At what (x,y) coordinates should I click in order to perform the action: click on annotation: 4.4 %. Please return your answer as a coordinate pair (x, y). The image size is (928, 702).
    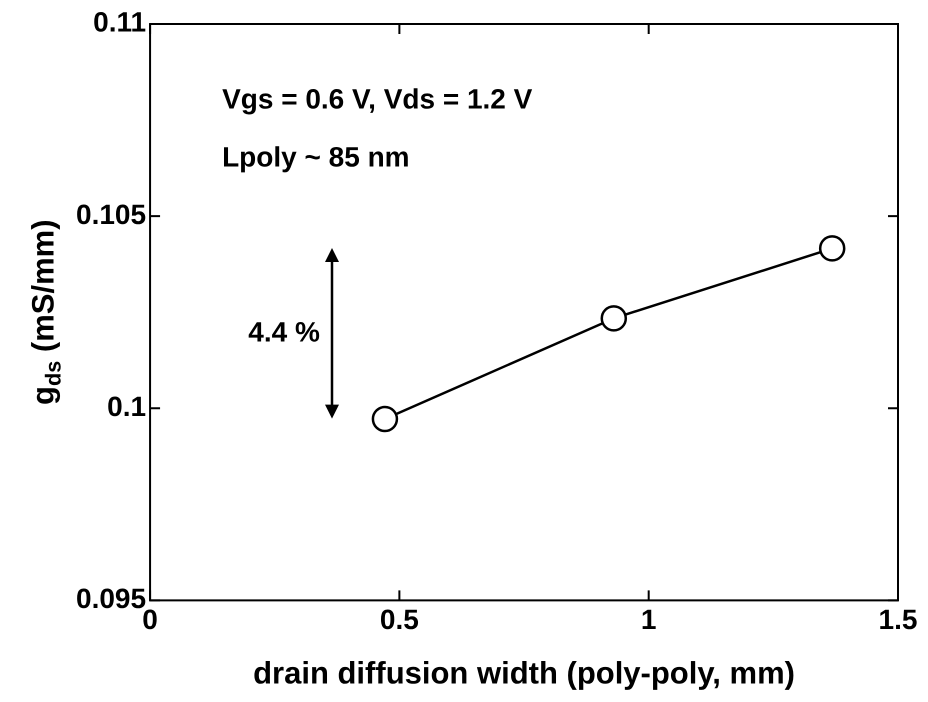
    Looking at the image, I should click on (284, 332).